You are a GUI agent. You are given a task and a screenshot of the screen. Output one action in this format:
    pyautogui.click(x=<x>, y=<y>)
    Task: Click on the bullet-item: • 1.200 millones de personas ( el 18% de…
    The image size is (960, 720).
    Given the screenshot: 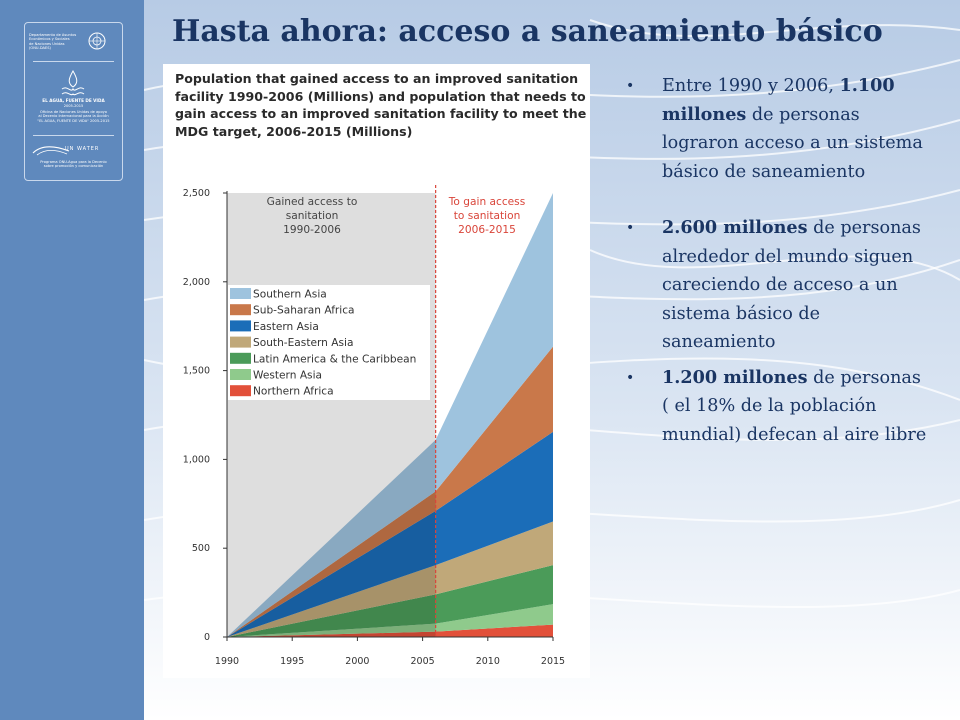 What is the action you would take?
    pyautogui.click(x=777, y=407)
    